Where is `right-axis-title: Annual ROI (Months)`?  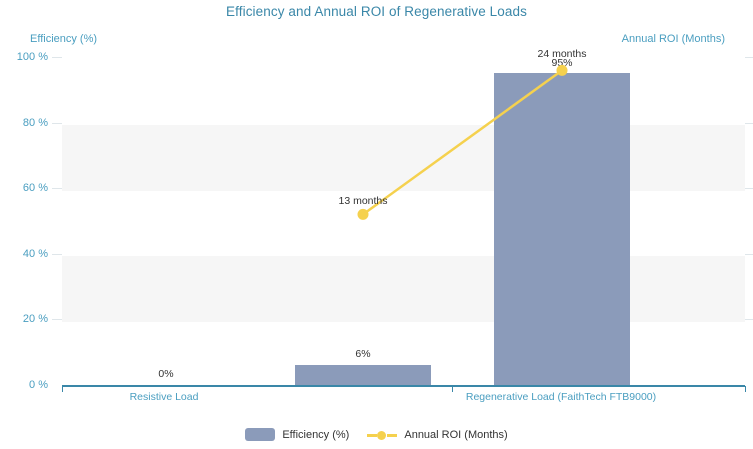
right-axis-title: Annual ROI (Months) is located at coordinates (673, 39).